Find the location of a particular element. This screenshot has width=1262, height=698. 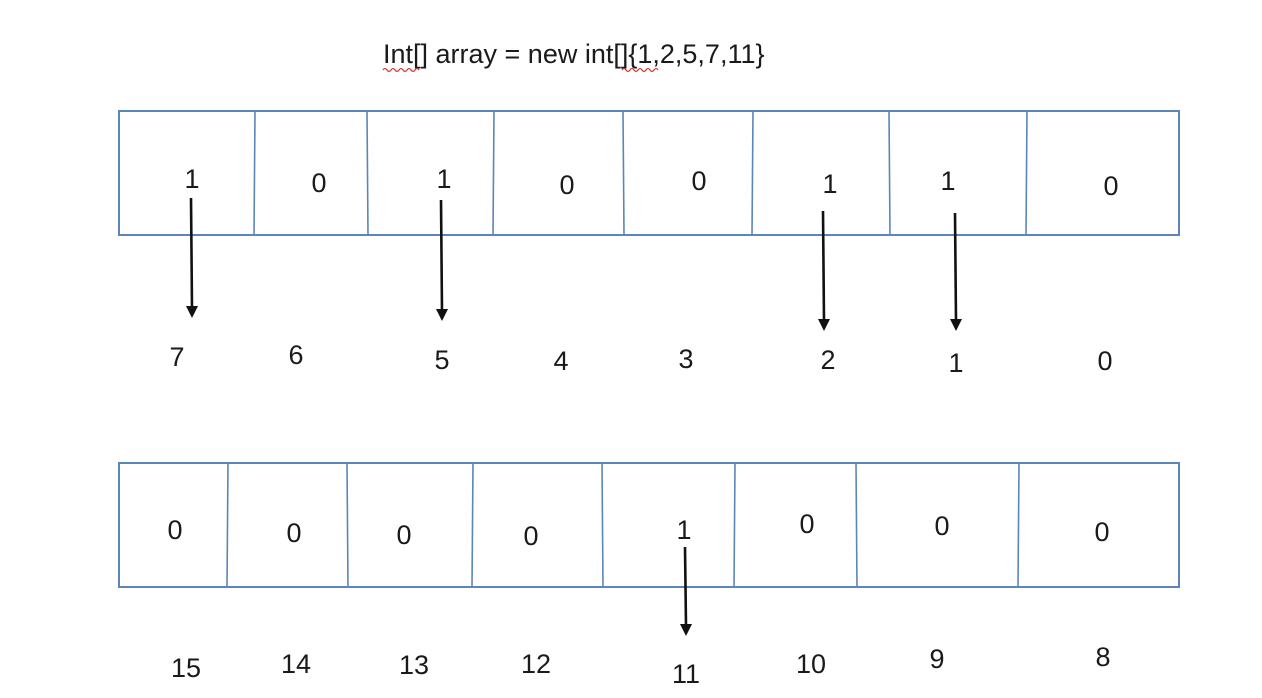

bit-cell-4: 0 is located at coordinates (566, 185).